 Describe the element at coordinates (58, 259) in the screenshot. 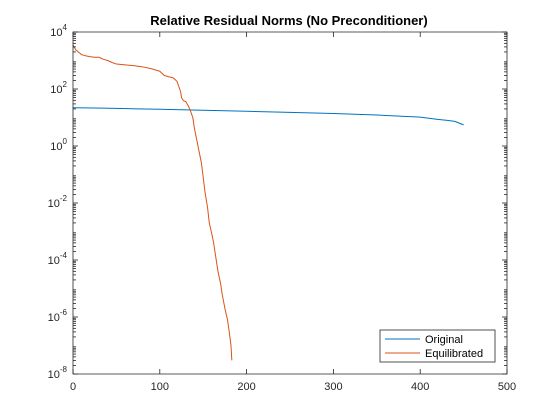

I see `y-tick-label: 10⁻⁴` at that location.